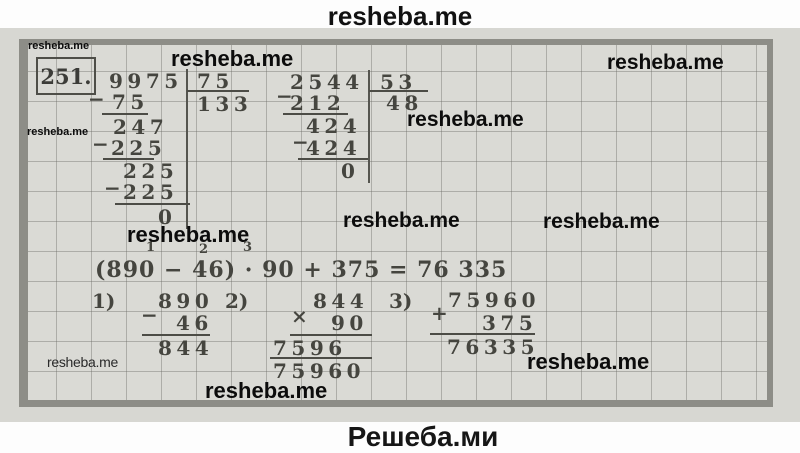 This screenshot has height=453, width=800. Describe the element at coordinates (186, 348) in the screenshot. I see `step1-result: 844` at that location.